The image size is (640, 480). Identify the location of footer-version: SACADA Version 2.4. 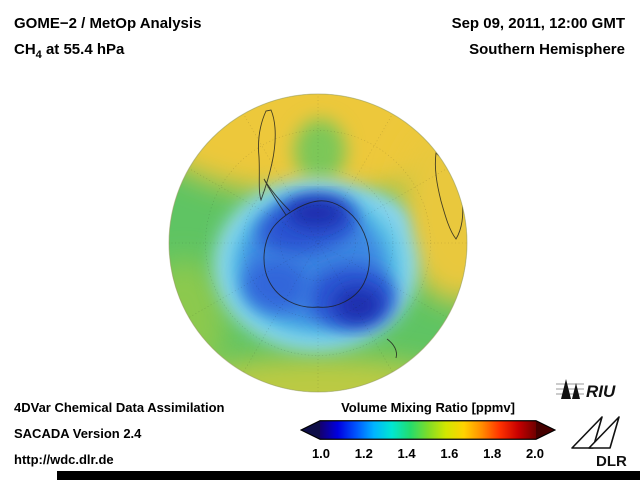
(78, 433).